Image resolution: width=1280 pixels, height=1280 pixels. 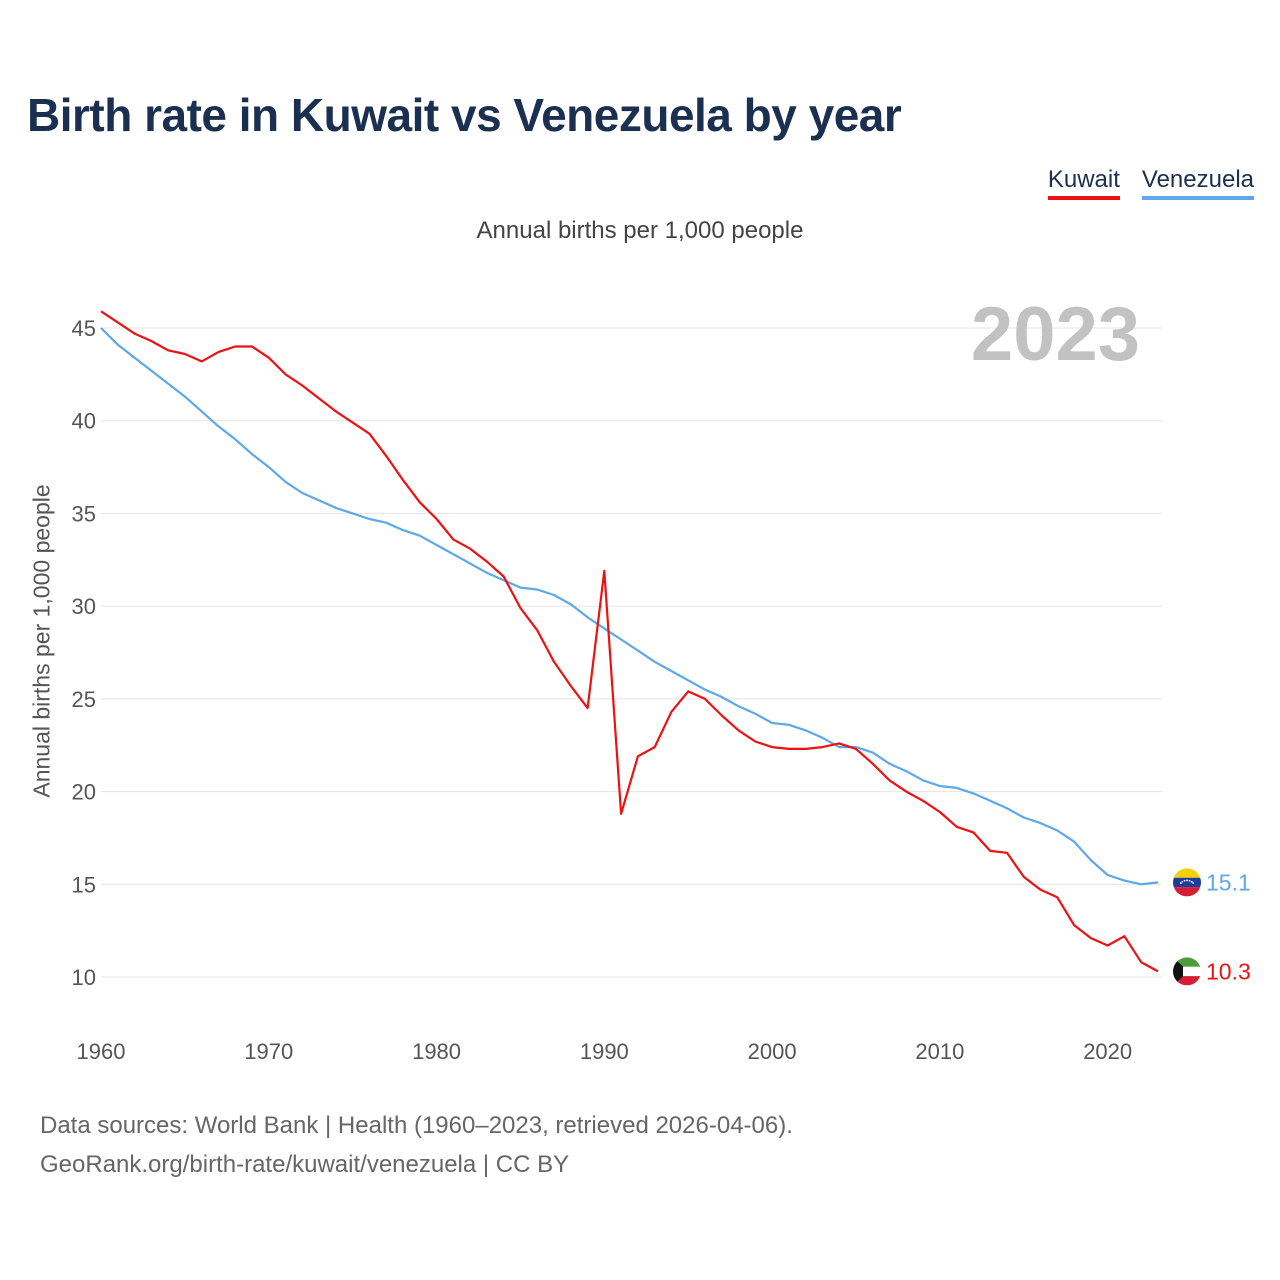 I want to click on y-ticks: 10 15 20 25 30 35 40 45, so click(x=84, y=653).